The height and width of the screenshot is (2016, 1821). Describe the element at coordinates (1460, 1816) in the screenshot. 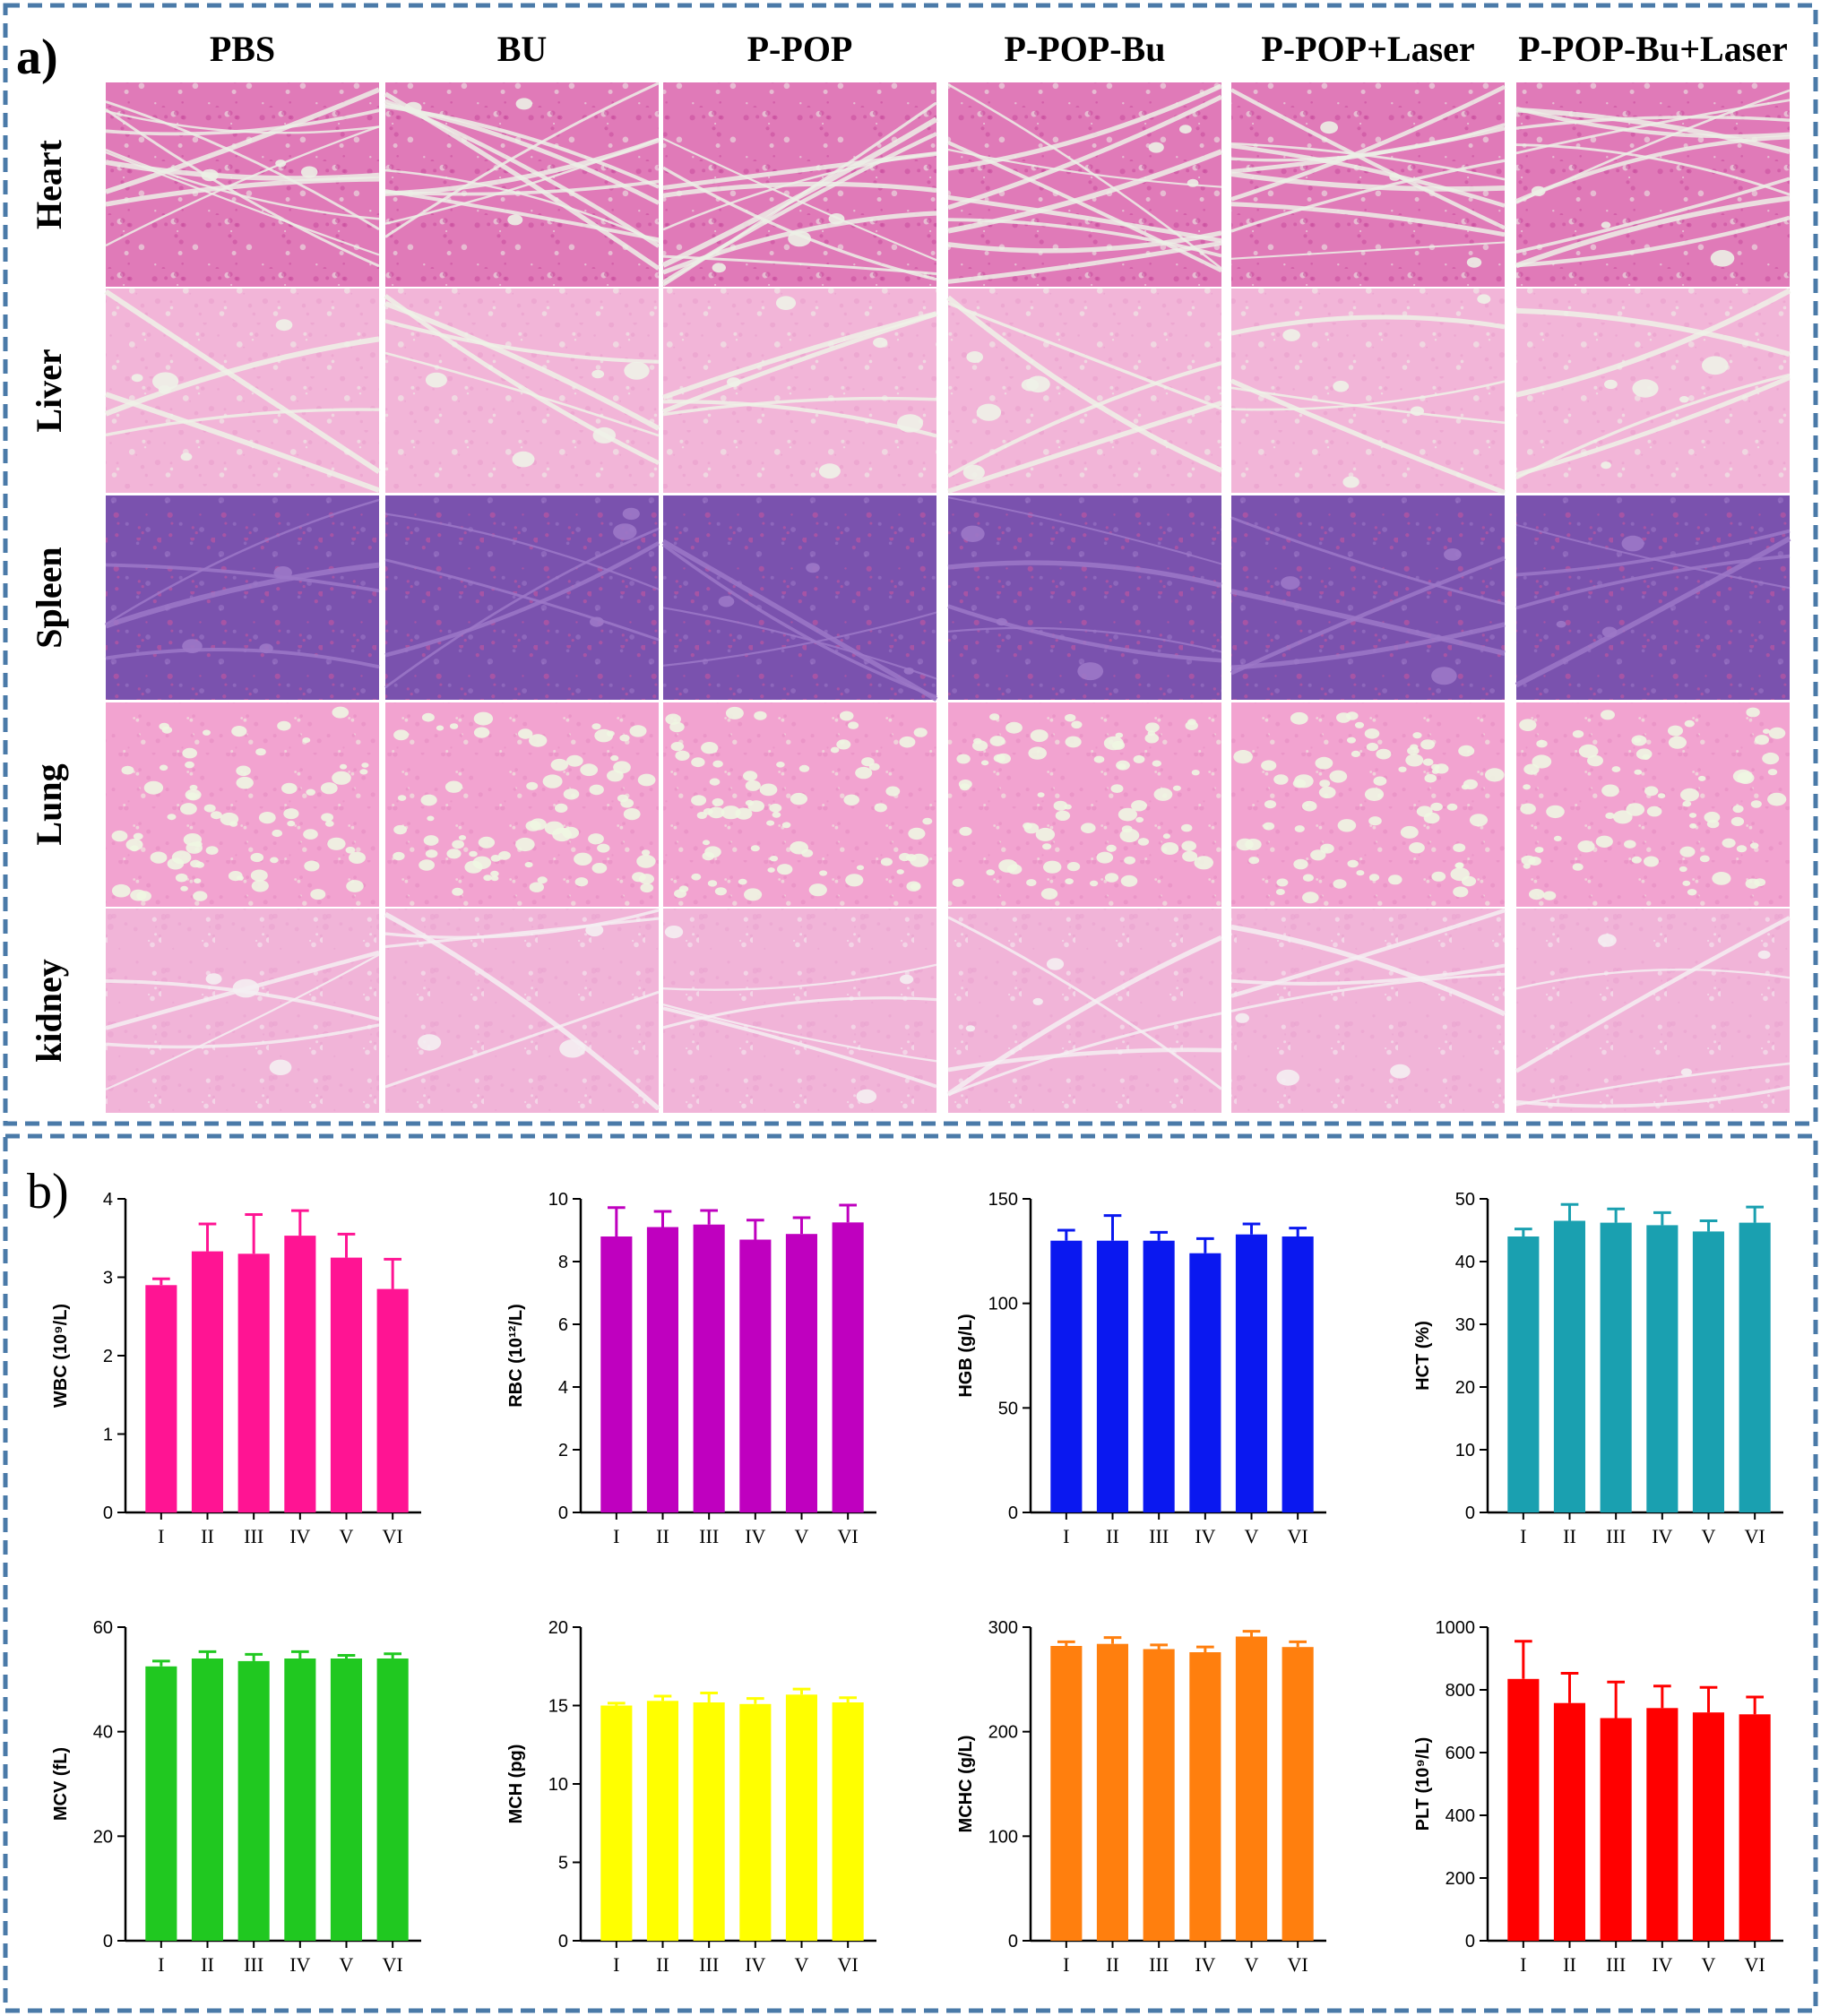

I see `y-tick-label: 400` at that location.